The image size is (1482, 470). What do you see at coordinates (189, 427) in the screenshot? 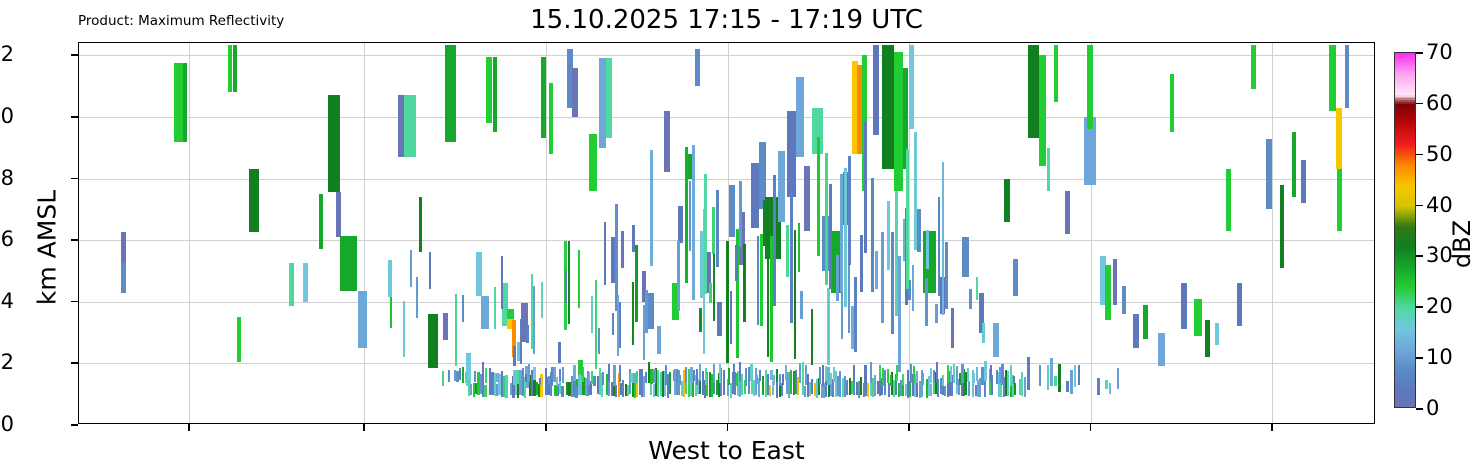
I see `x-tick-mark` at bounding box center [189, 427].